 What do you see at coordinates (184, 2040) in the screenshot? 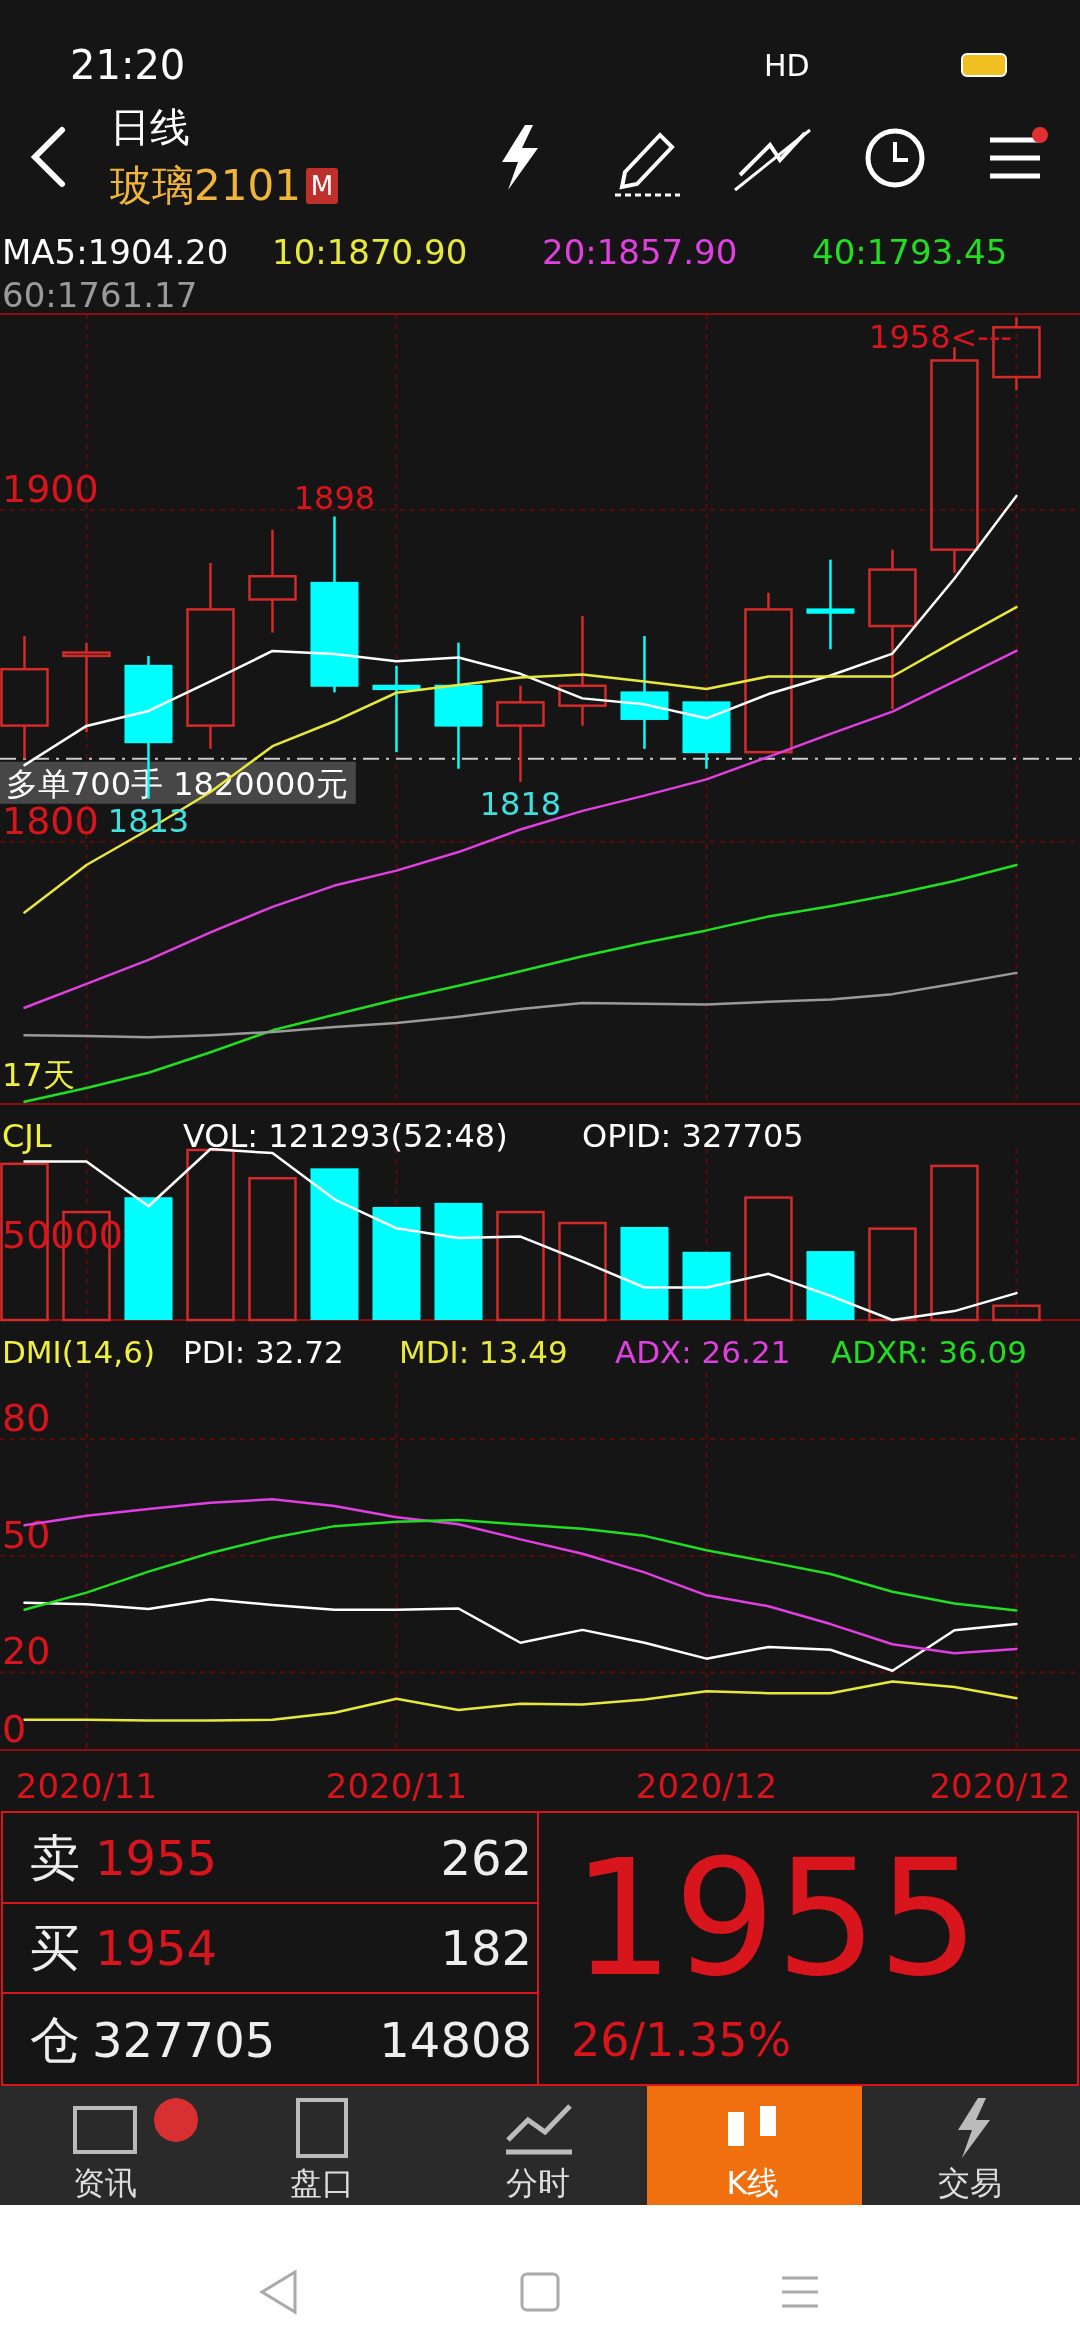
I see `text: 327705` at bounding box center [184, 2040].